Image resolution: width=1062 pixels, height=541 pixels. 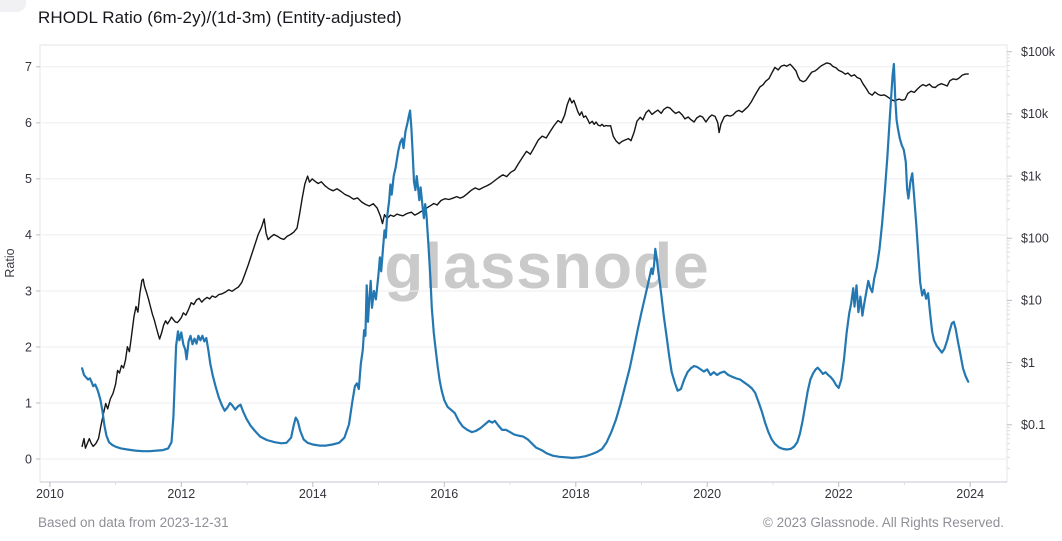 What do you see at coordinates (839, 494) in the screenshot?
I see `x-tick-label: 2022` at bounding box center [839, 494].